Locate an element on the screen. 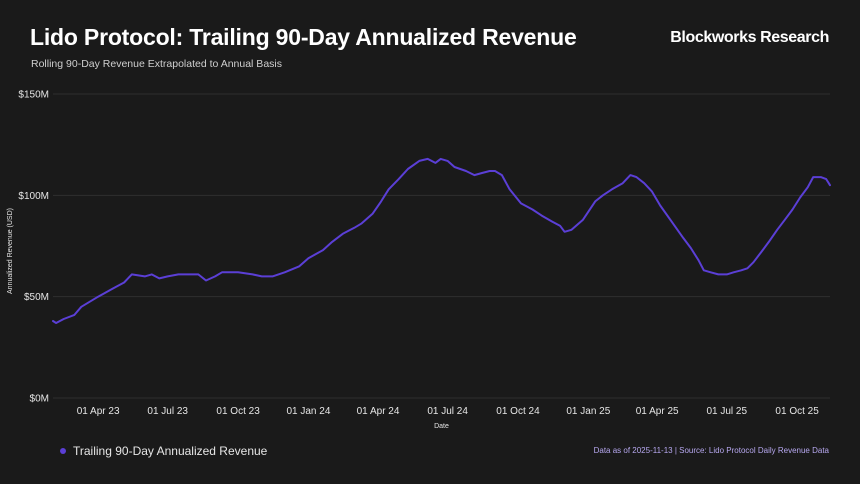 This screenshot has width=860, height=484. x-tick-label: 01 Oct 24 is located at coordinates (518, 411).